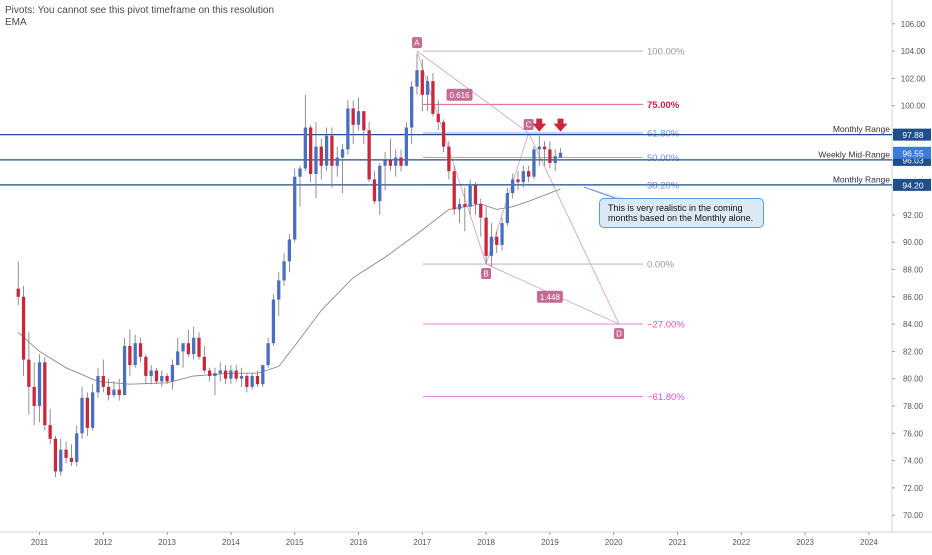 The height and width of the screenshot is (555, 932). What do you see at coordinates (741, 542) in the screenshot?
I see `time-tick-label: 2022` at bounding box center [741, 542].